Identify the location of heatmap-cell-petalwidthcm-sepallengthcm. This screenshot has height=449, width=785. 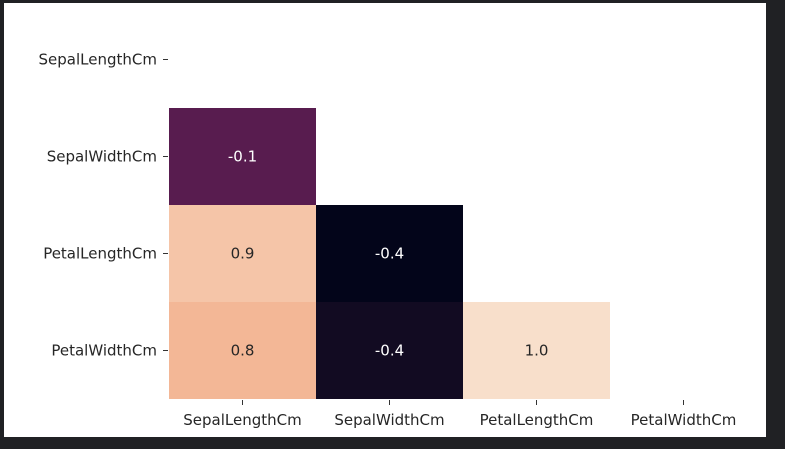
(242, 350).